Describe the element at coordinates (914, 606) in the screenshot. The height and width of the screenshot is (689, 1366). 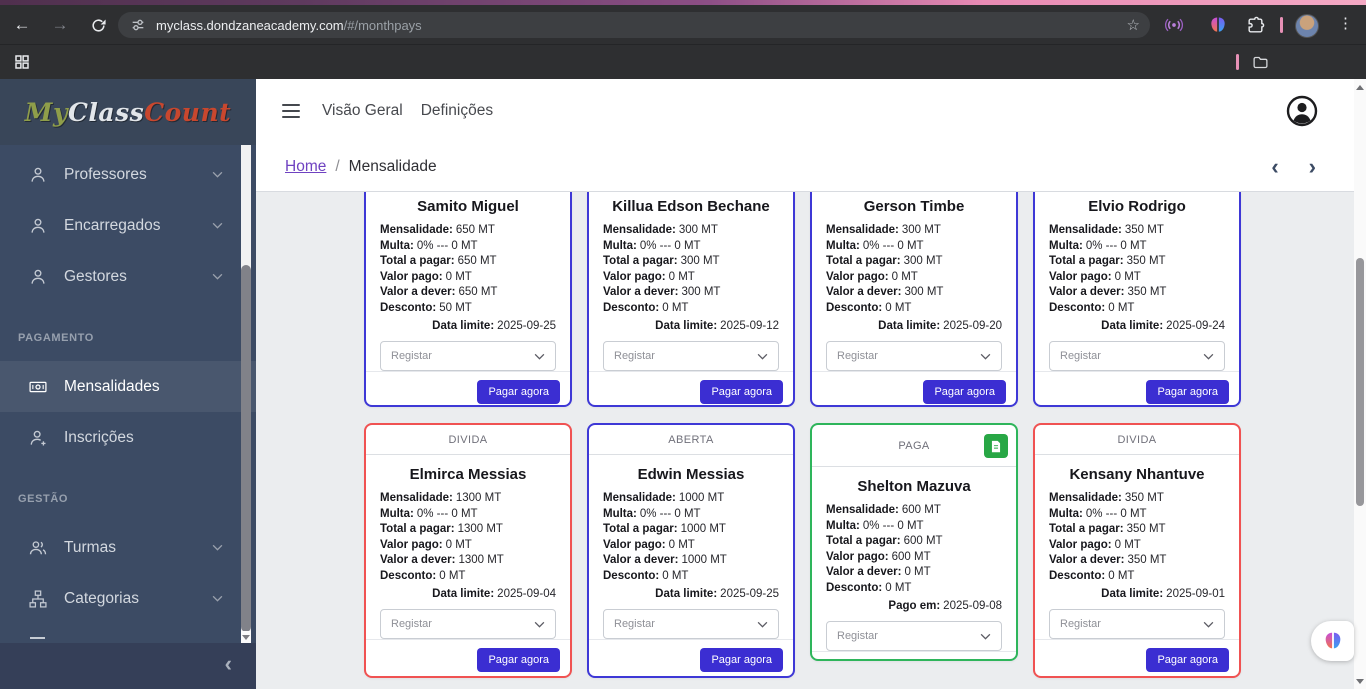
I see `date-label: Pago em:` at that location.